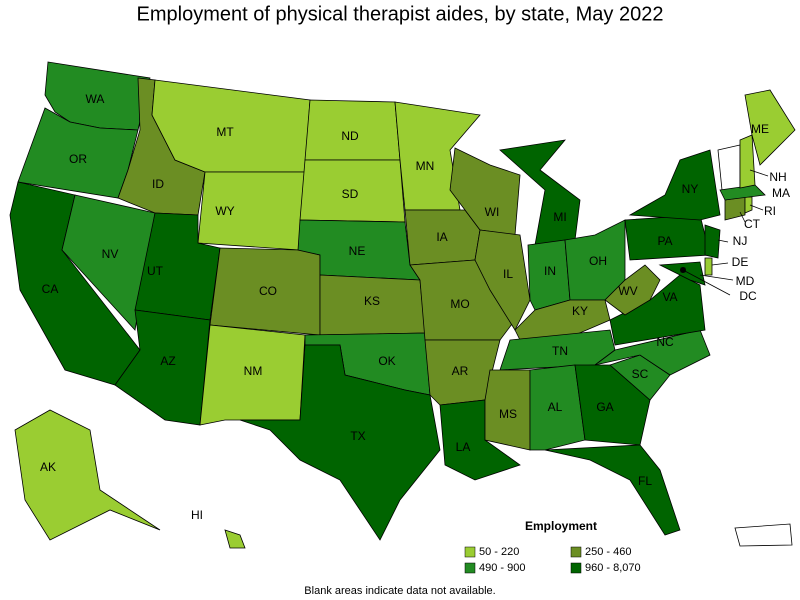 The width and height of the screenshot is (800, 600). Describe the element at coordinates (492, 212) in the screenshot. I see `state-label: WI` at that location.